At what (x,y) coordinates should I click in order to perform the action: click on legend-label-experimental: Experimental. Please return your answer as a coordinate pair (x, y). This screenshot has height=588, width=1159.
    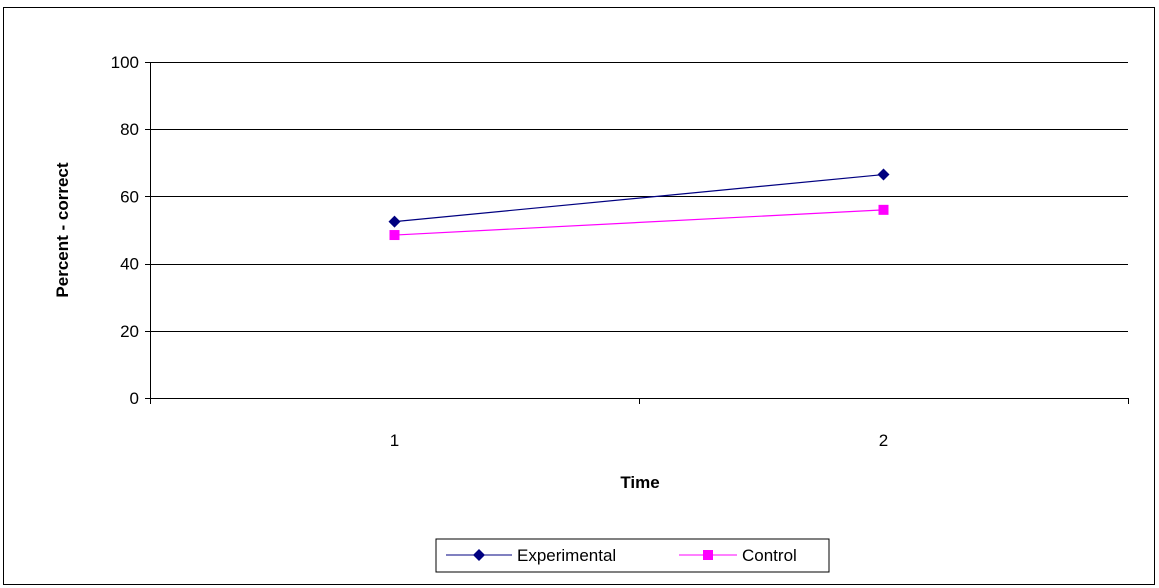
    Looking at the image, I should click on (566, 555).